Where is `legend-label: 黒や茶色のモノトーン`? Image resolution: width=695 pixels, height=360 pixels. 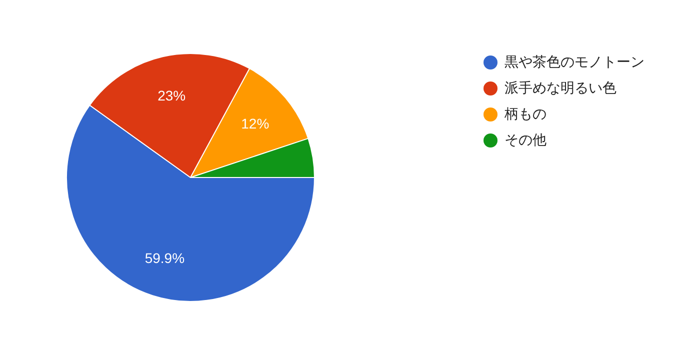
legend-label: 黒や茶色のモノトーン is located at coordinates (574, 62).